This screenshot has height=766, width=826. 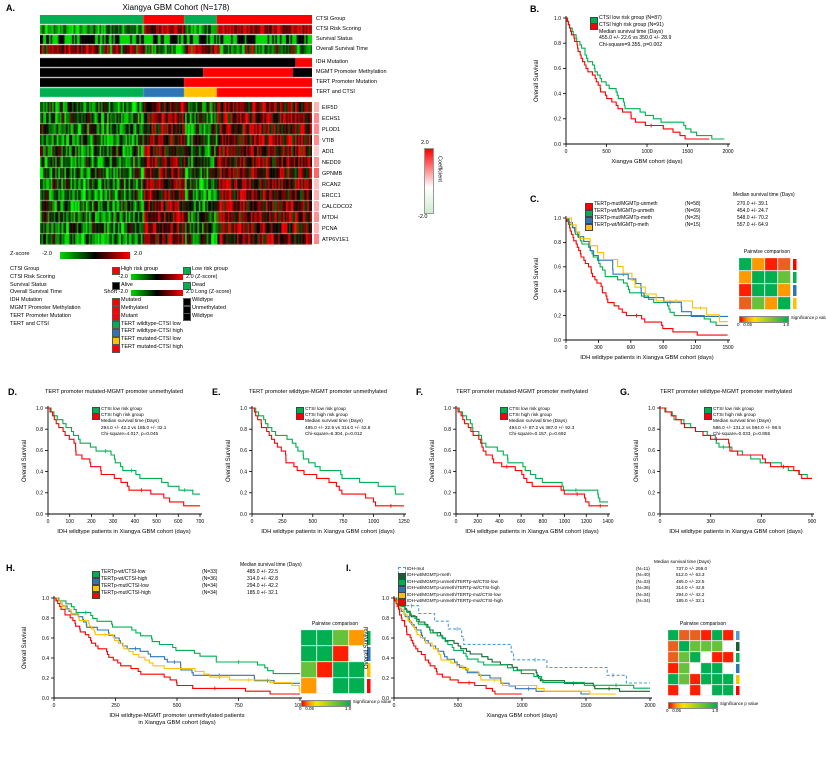 I want to click on legend-series-n: (N=15), so click(x=693, y=225).